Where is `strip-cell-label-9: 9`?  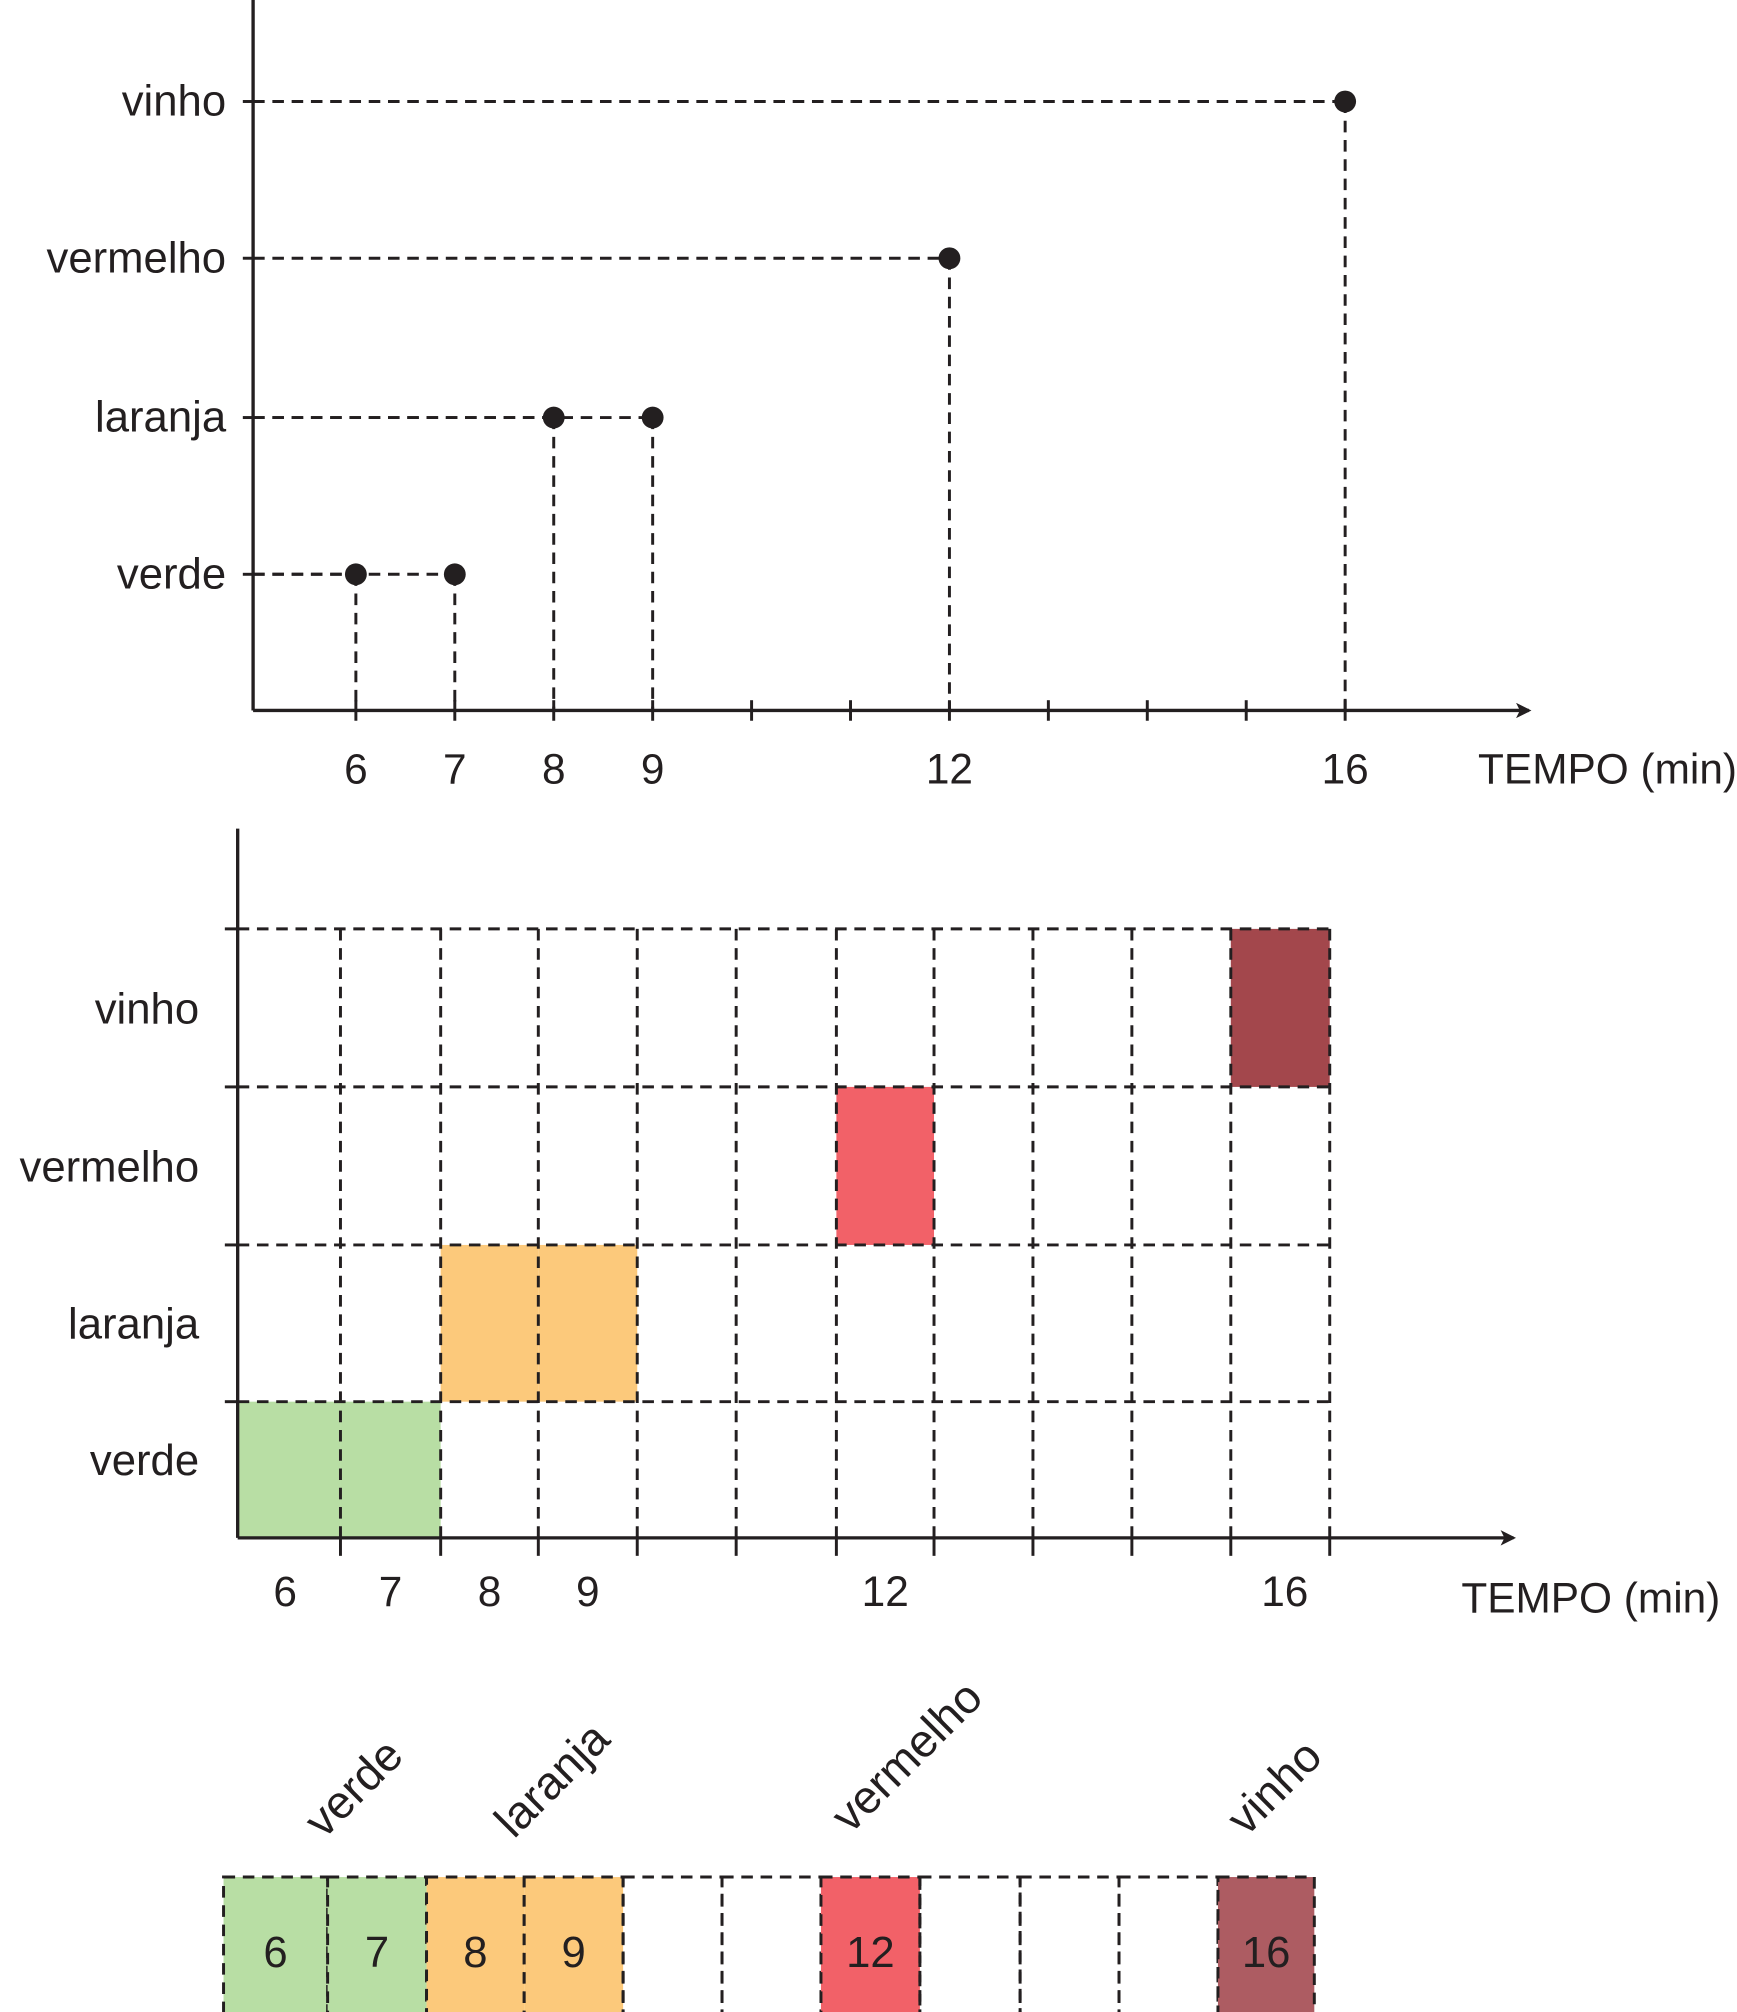 strip-cell-label-9: 9 is located at coordinates (573, 1952).